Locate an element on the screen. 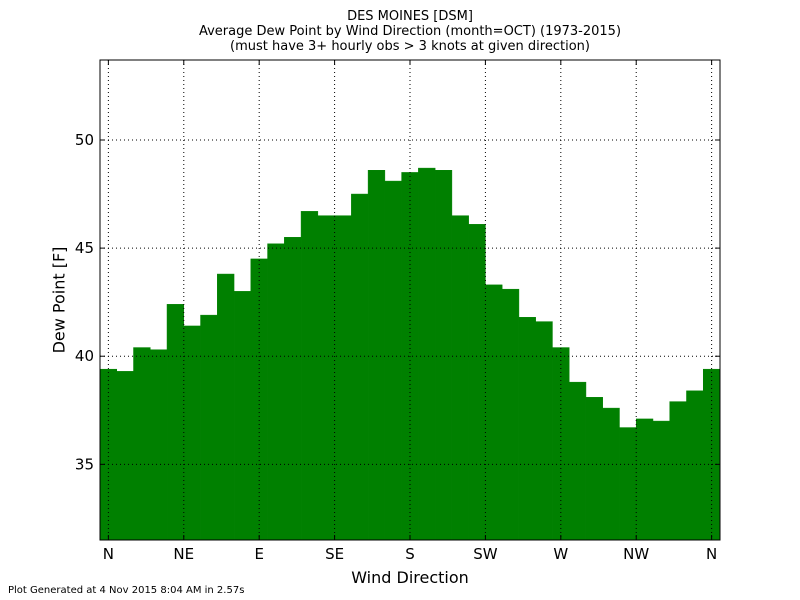 The image size is (800, 600). y-tick-label: 40 is located at coordinates (84, 356).